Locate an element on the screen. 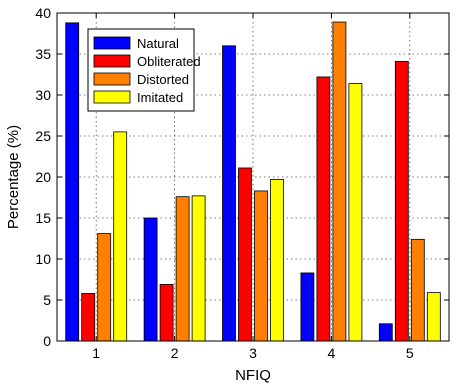 This screenshot has height=387, width=455. legend: Natural Obliterated Distorted Imitated is located at coordinates (144, 70).